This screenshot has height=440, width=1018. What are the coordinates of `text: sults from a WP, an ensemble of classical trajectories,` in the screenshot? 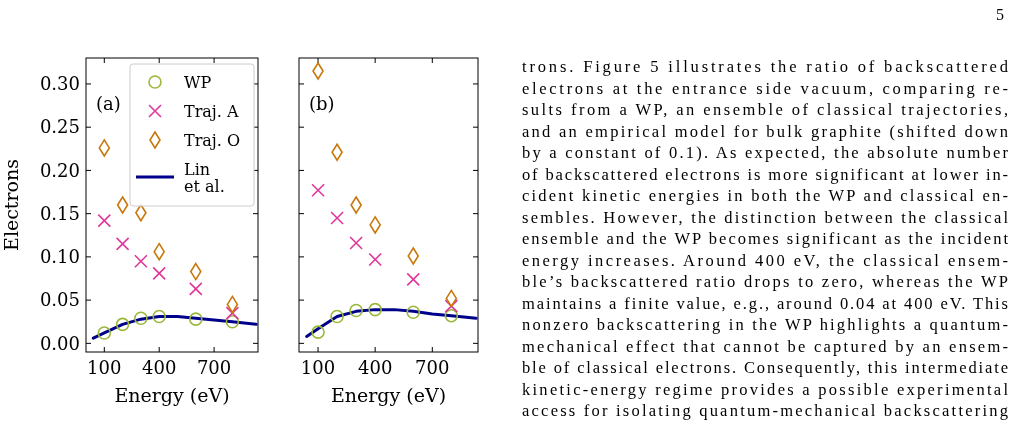 It's located at (765, 109).